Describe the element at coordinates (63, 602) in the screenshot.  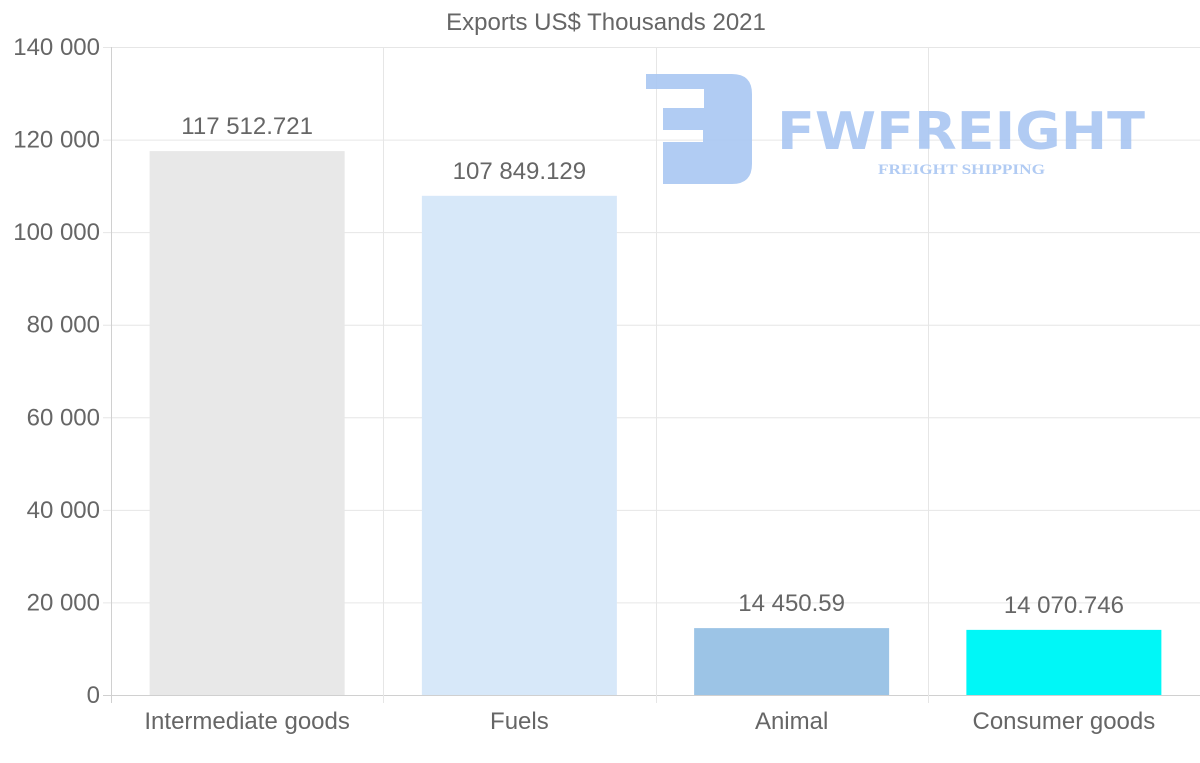
I see `y-tick-label: 20 000` at that location.